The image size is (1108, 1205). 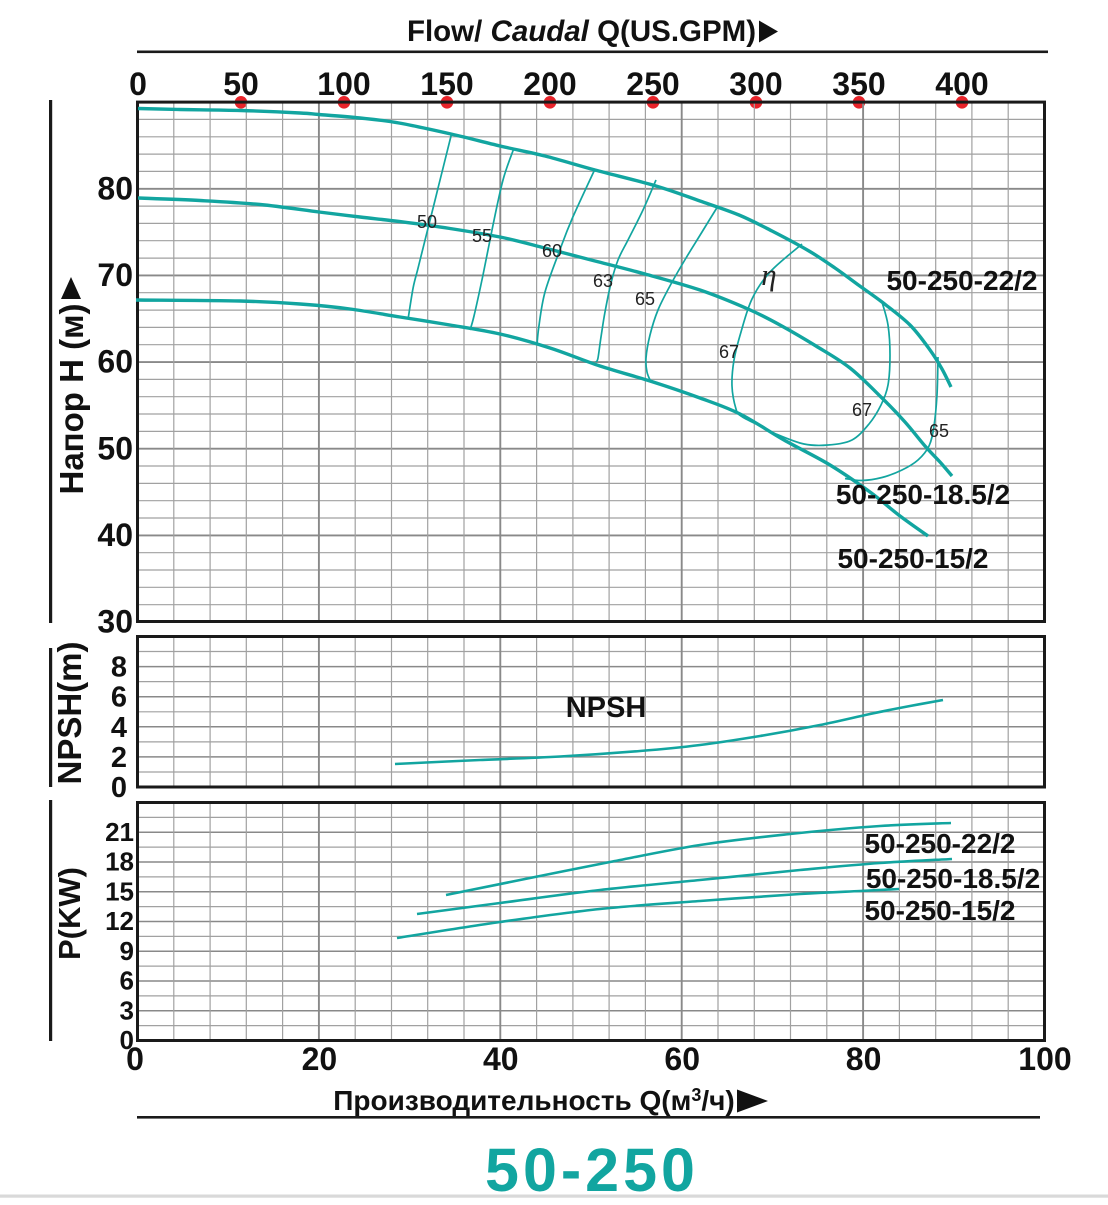 I want to click on svg-text: 70, so click(x=115, y=275).